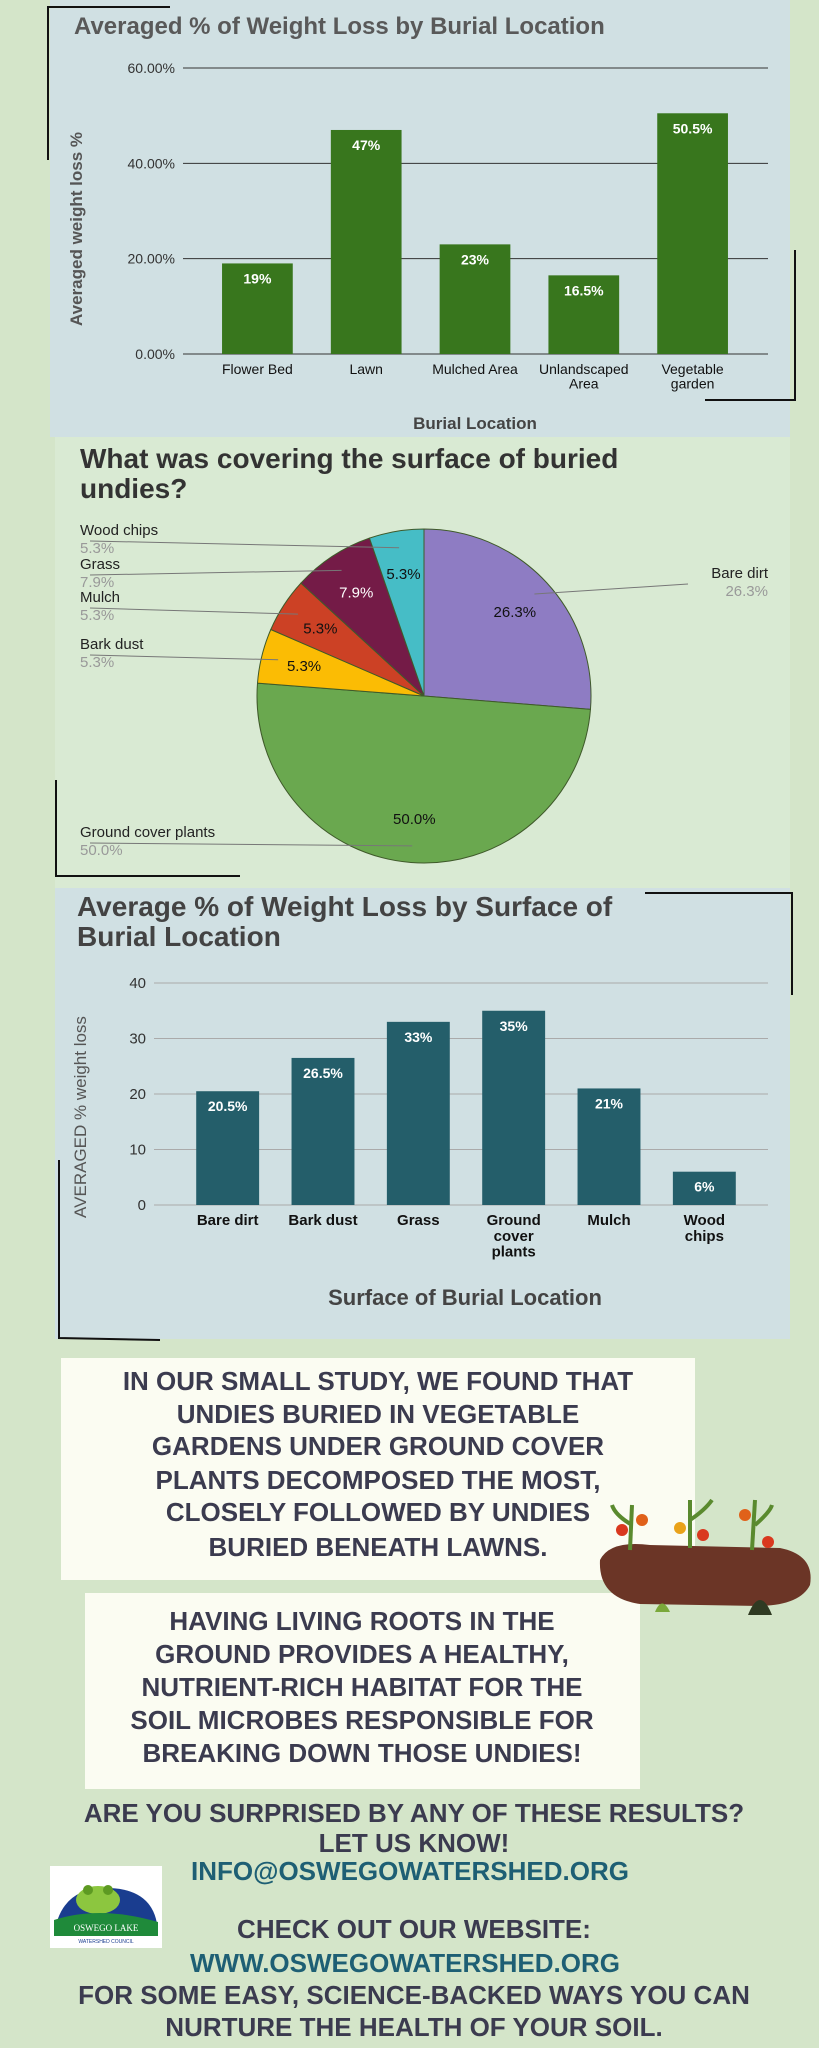  What do you see at coordinates (362, 1654) in the screenshot?
I see `message-line: GROUND PROVIDES A HEALTHY,` at bounding box center [362, 1654].